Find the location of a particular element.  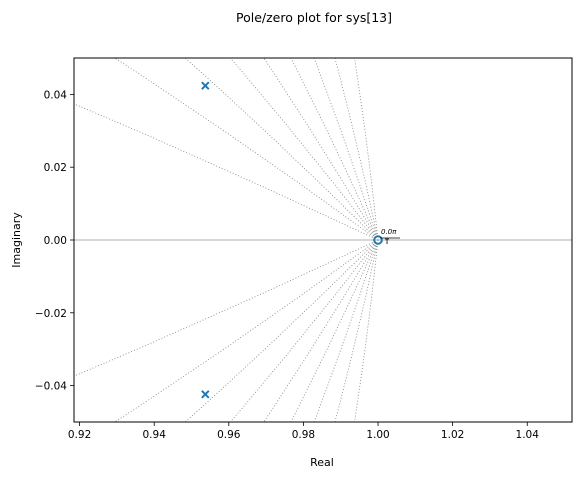

x-tick-label: 1.04 is located at coordinates (528, 435).